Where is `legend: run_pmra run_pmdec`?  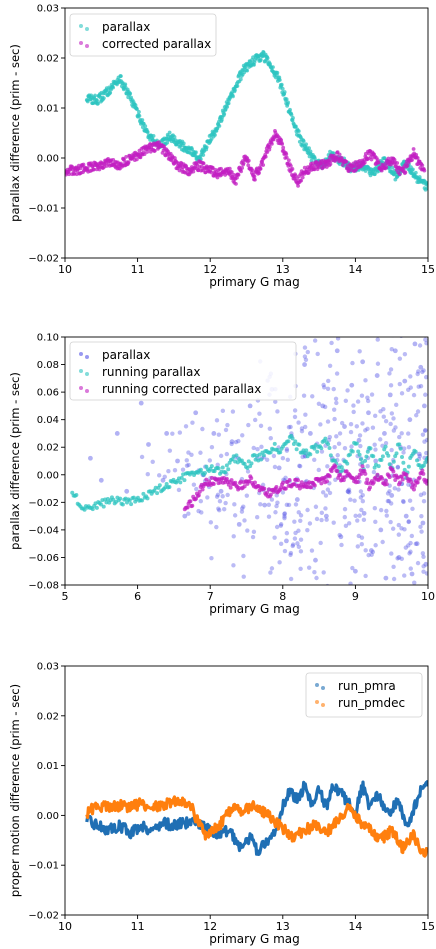 legend: run_pmra run_pmdec is located at coordinates (364, 695).